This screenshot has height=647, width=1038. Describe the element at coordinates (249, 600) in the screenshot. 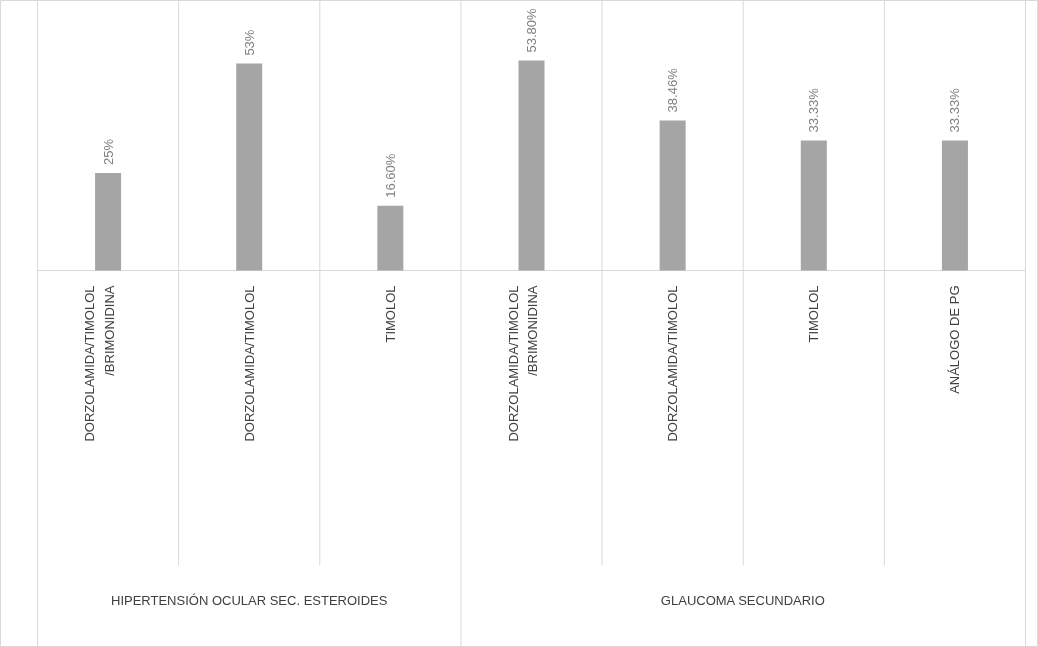

I see `text: HIPERTENSIÓN OCULAR SEC. ESTEROIDES` at that location.